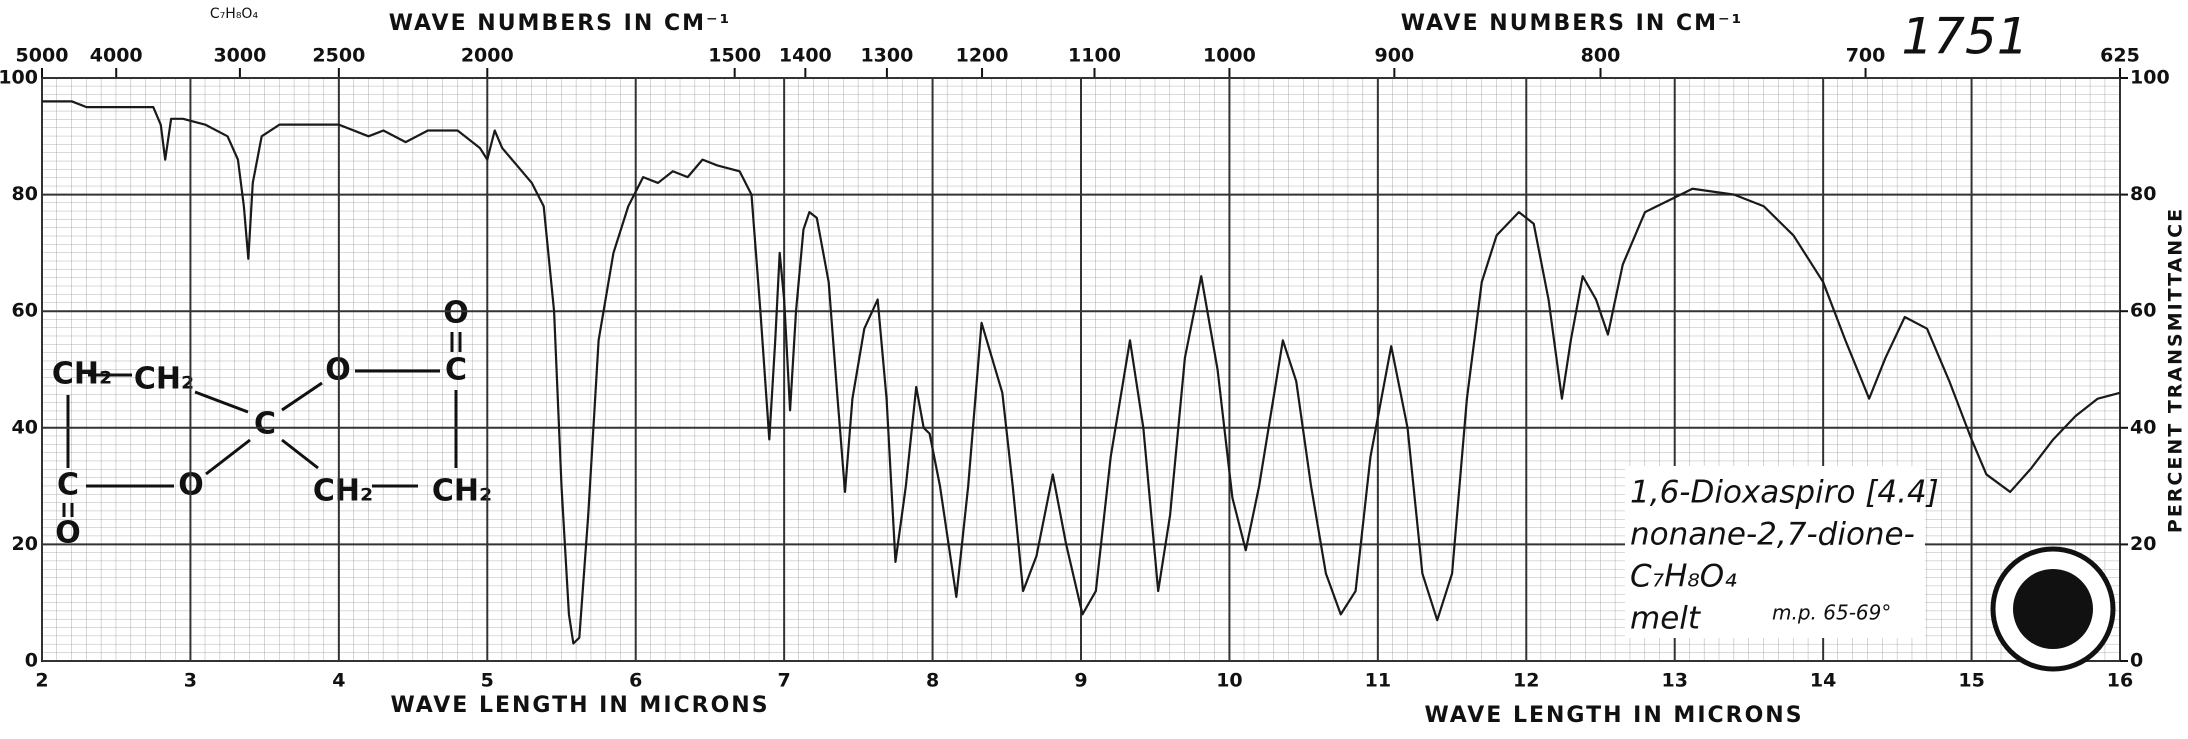  Describe the element at coordinates (1784, 493) in the screenshot. I see `annotation: 1,6-Dioxaspiro [4.4]` at that location.